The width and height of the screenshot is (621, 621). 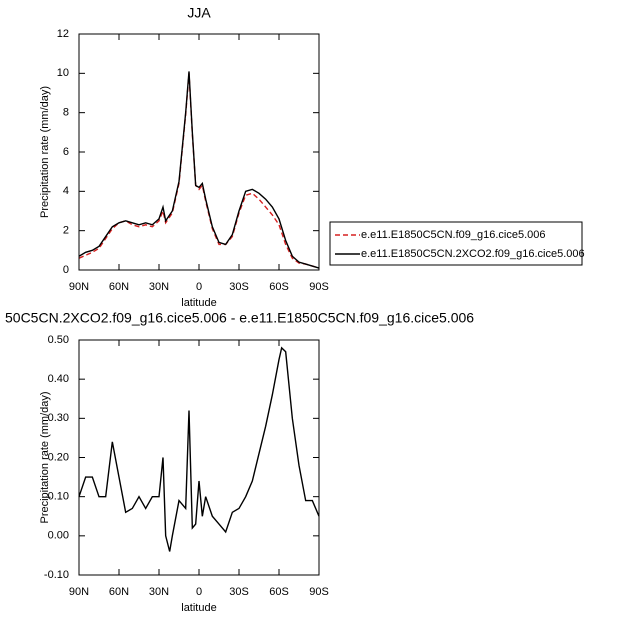 What do you see at coordinates (456, 243) in the screenshot?
I see `legend-box` at bounding box center [456, 243].